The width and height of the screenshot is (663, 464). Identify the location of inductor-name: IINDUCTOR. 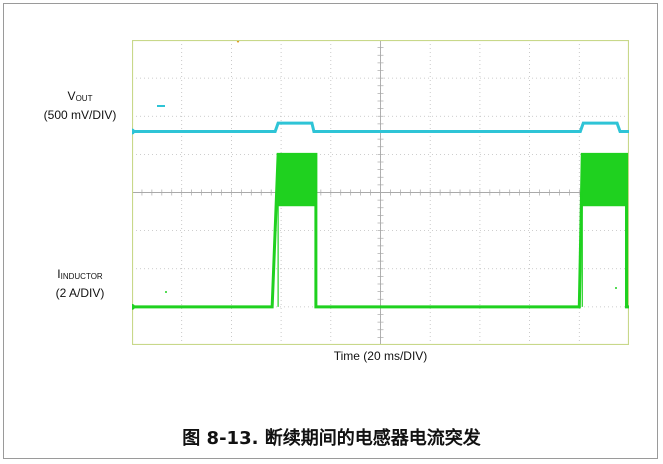
(80, 274).